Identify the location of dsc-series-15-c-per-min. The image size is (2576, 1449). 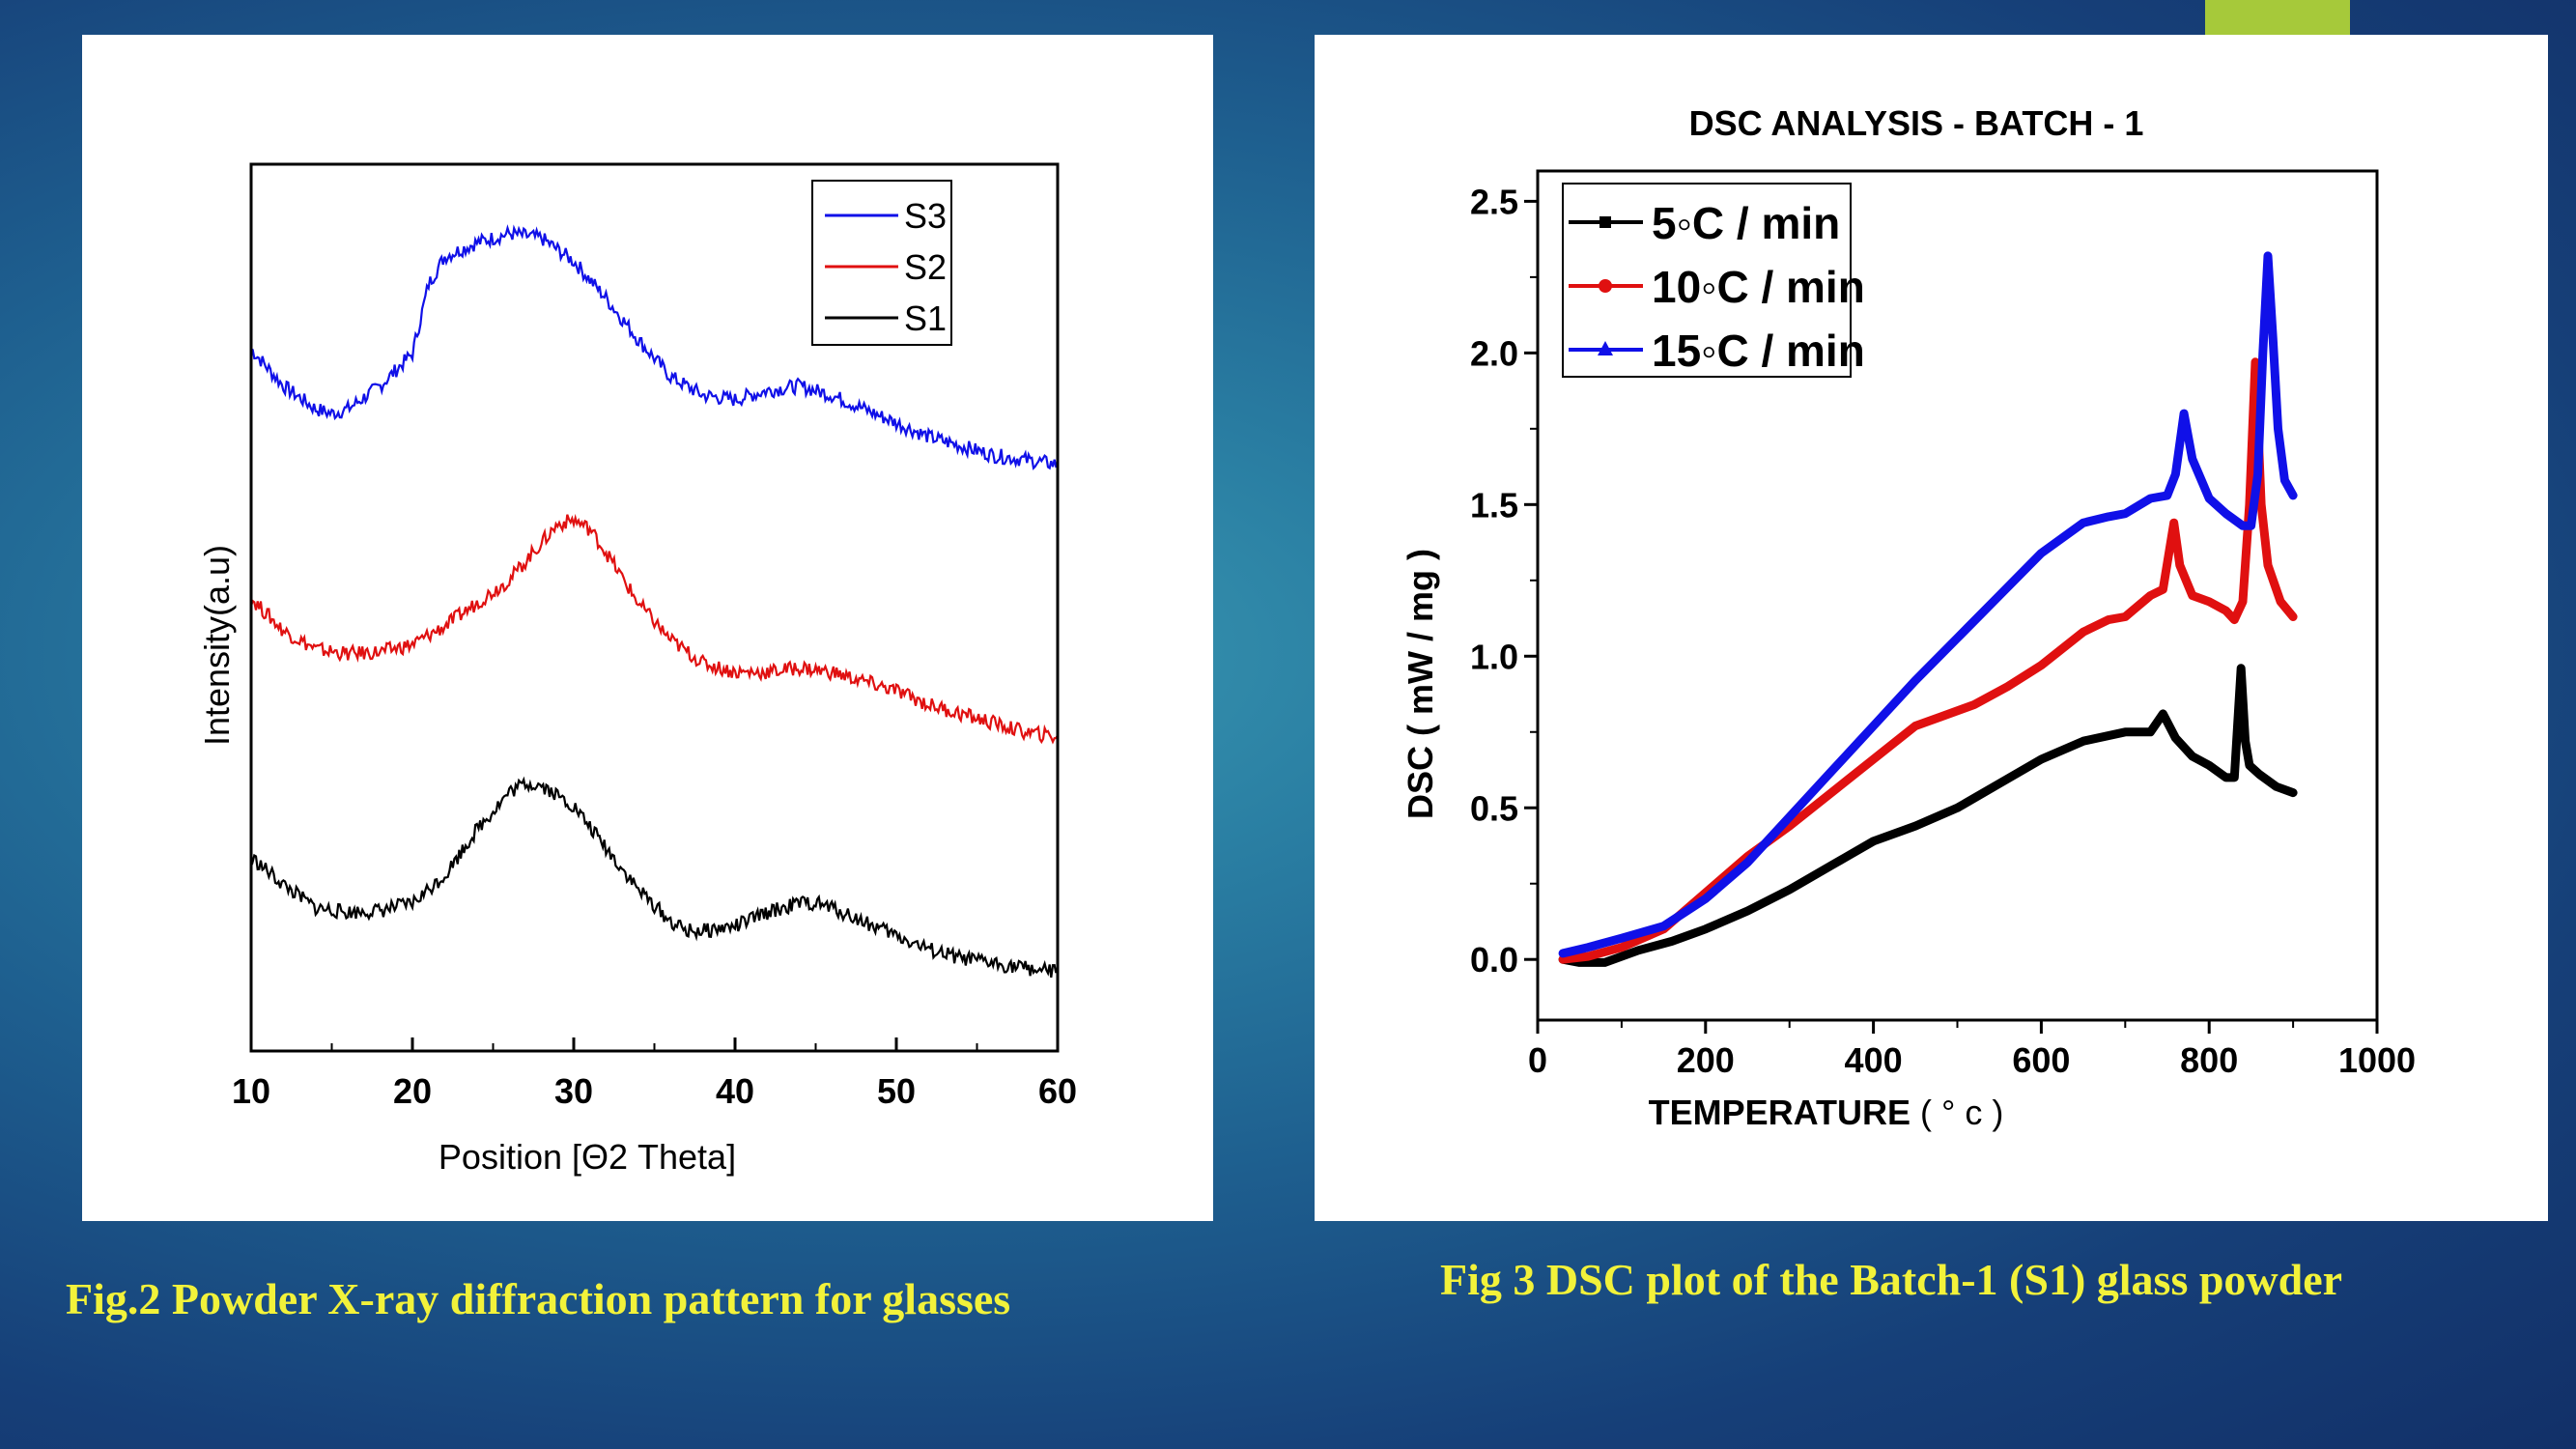
(1928, 604).